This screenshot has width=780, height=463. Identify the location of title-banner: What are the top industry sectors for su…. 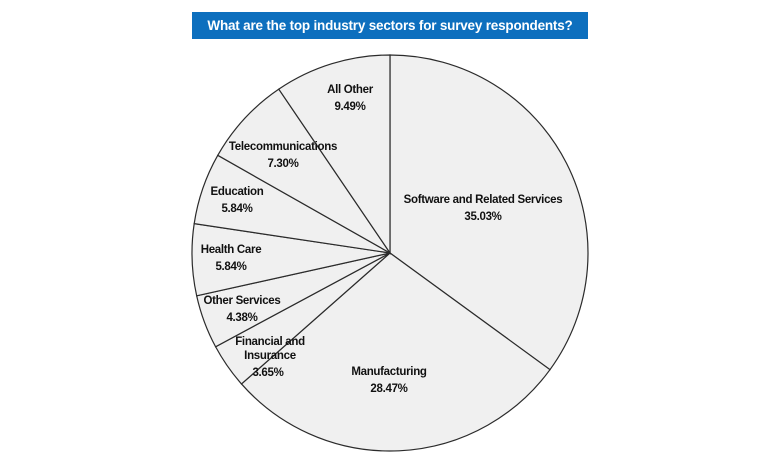
(390, 25).